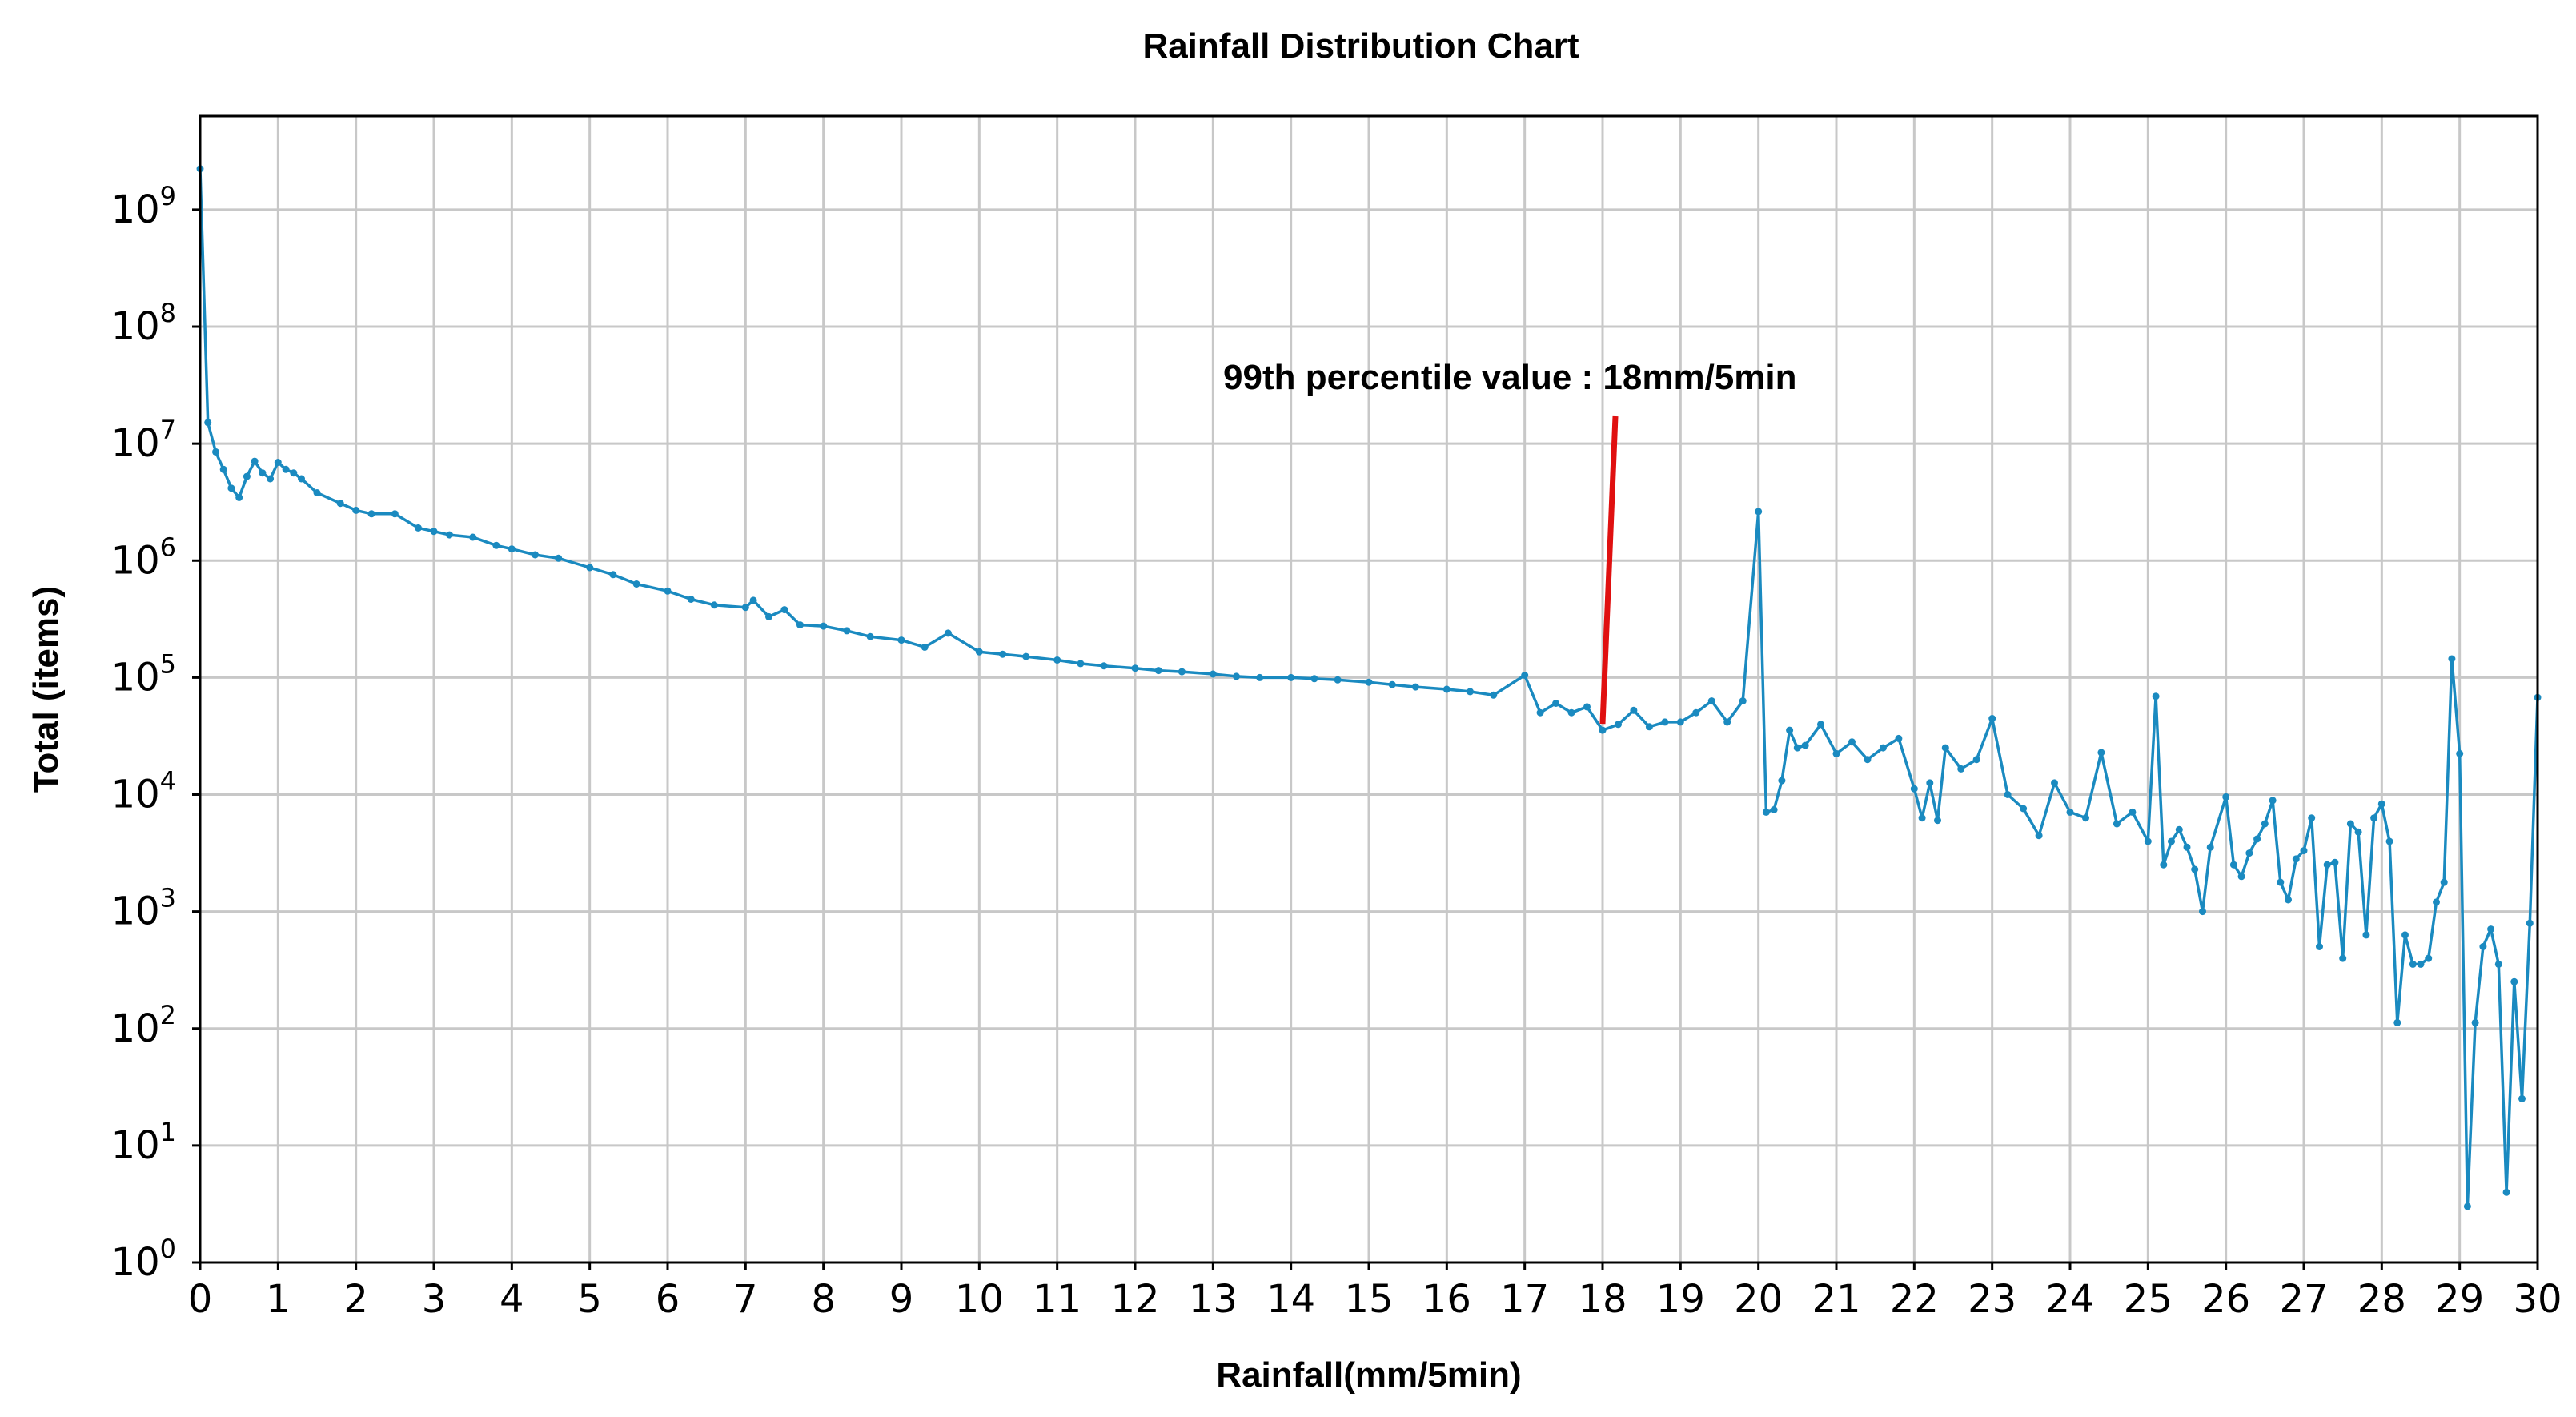 This screenshot has width=2576, height=1417. What do you see at coordinates (144, 206) in the screenshot?
I see `y-tick-label: 10⁹` at bounding box center [144, 206].